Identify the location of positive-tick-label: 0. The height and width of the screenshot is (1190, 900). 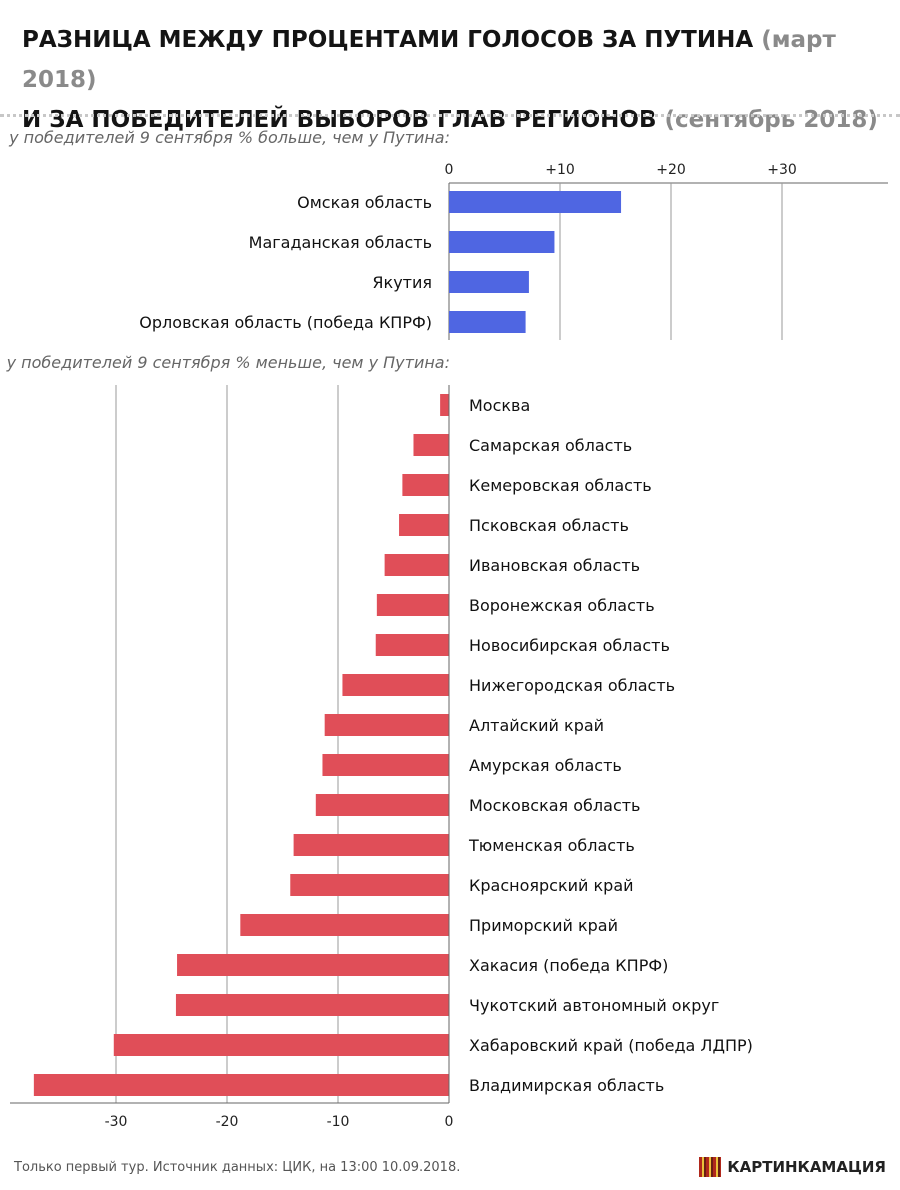
(449, 170).